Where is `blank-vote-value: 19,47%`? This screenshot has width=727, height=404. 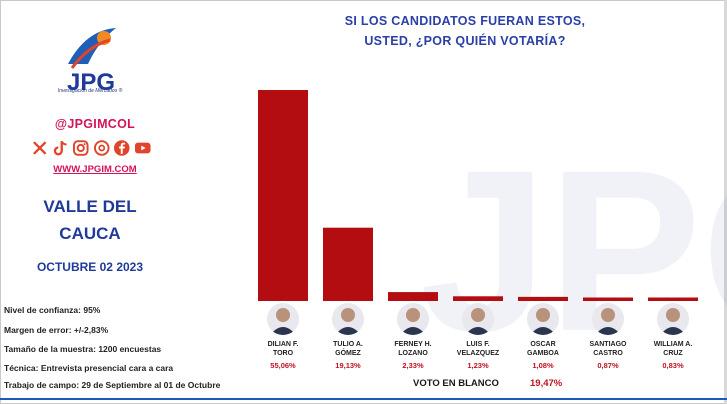
blank-vote-value: 19,47% is located at coordinates (546, 383).